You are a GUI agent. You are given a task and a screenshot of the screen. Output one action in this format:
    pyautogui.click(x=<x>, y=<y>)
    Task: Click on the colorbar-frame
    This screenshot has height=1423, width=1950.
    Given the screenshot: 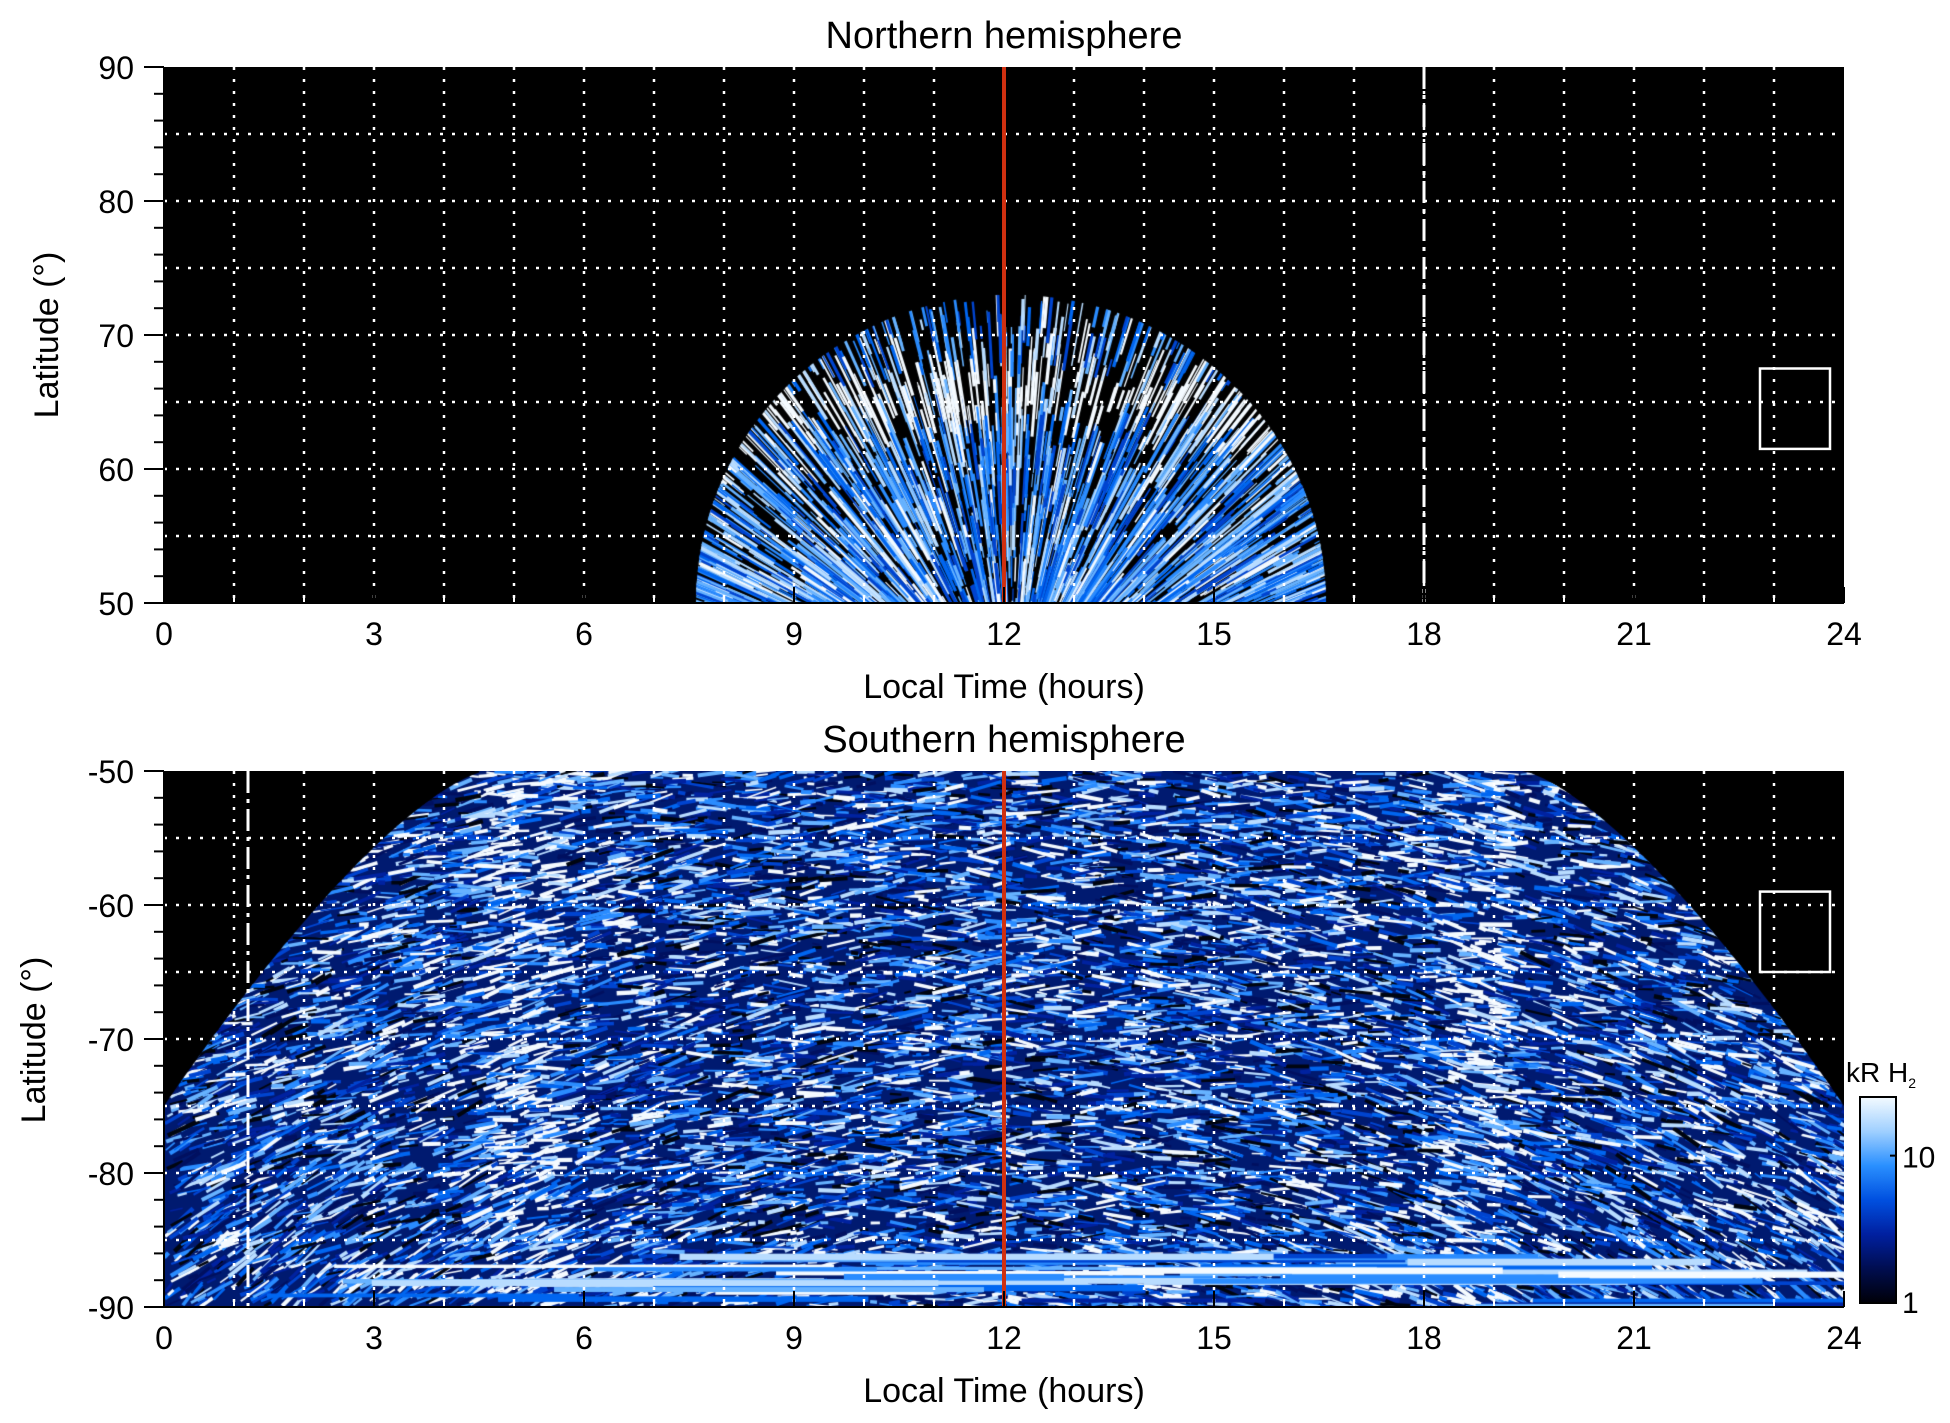 What is the action you would take?
    pyautogui.click(x=1878, y=1200)
    